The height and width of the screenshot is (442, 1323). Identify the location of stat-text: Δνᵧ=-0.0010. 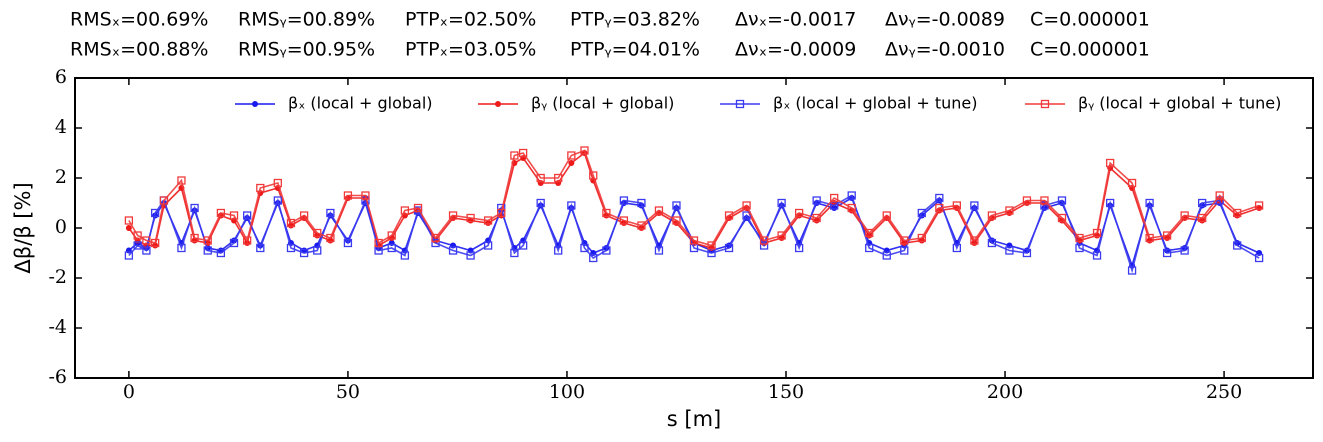
(945, 50).